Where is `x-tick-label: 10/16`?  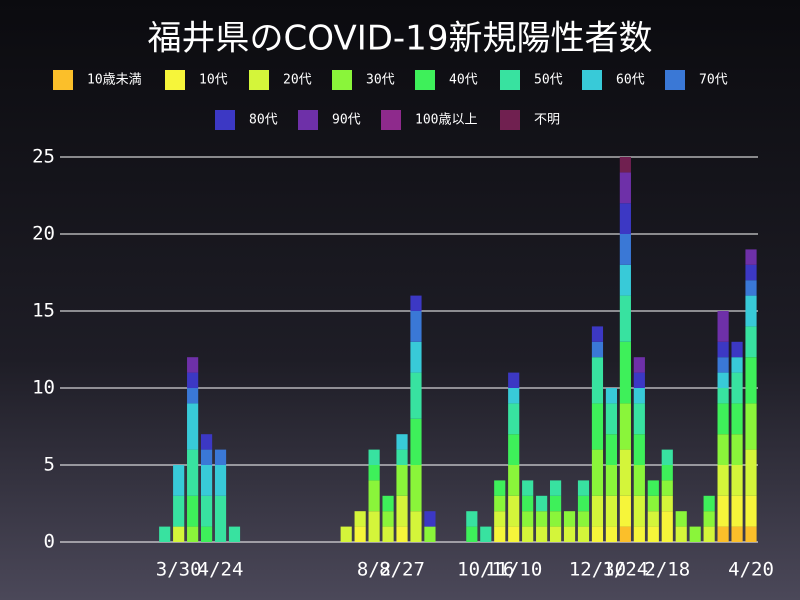 x-tick-label: 10/16 is located at coordinates (485, 570).